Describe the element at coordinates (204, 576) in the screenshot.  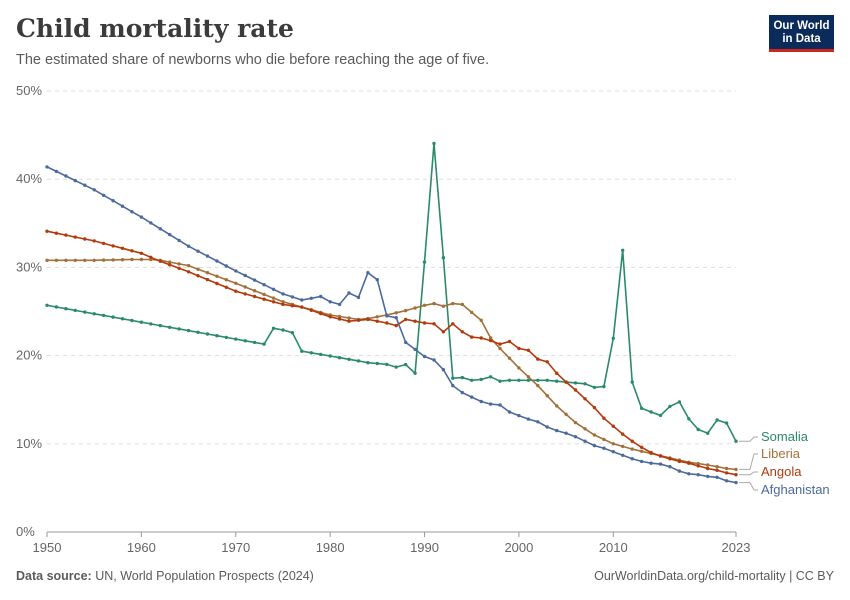
I see `data-source-text: UN, World Population Prospects (2024)` at that location.